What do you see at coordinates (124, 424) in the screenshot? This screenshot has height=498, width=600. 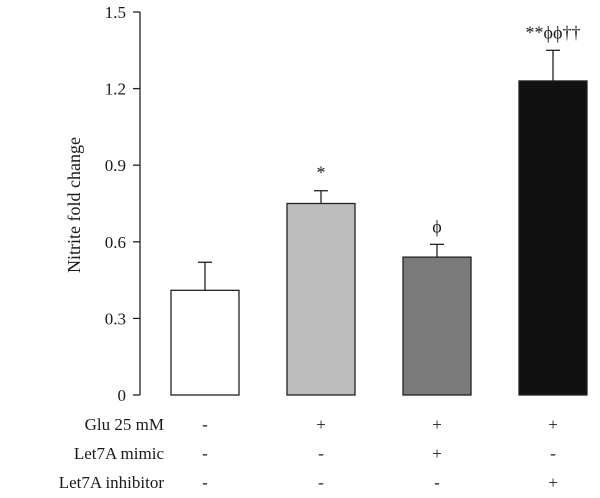 I see `condition-label: Glu 25 mM` at bounding box center [124, 424].